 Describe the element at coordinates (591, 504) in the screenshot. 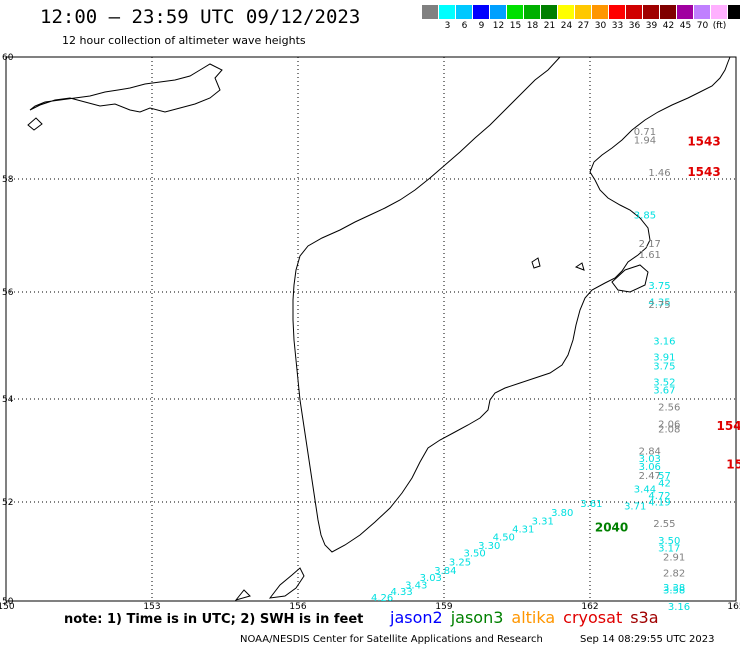

I see `swh-observation: 3.61` at that location.